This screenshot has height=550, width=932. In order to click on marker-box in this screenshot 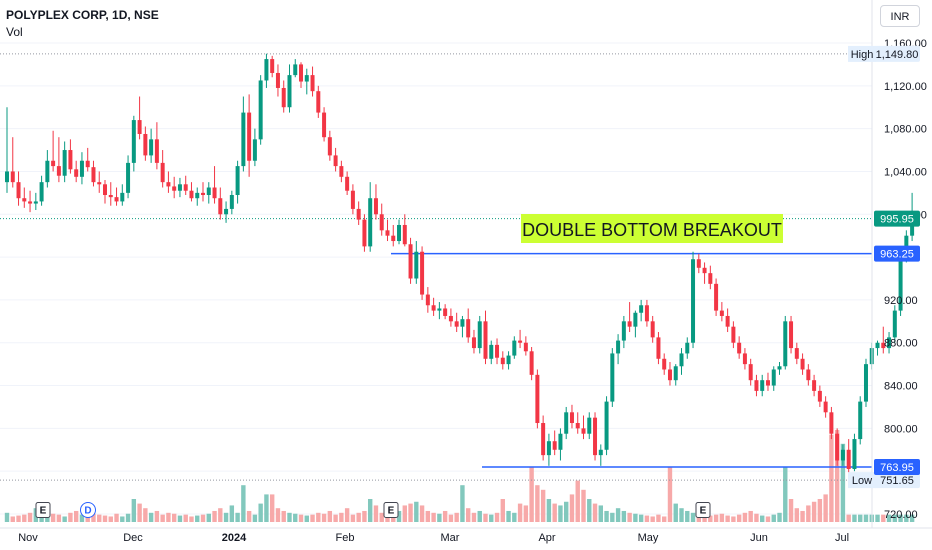, I will do `click(391, 510)`.